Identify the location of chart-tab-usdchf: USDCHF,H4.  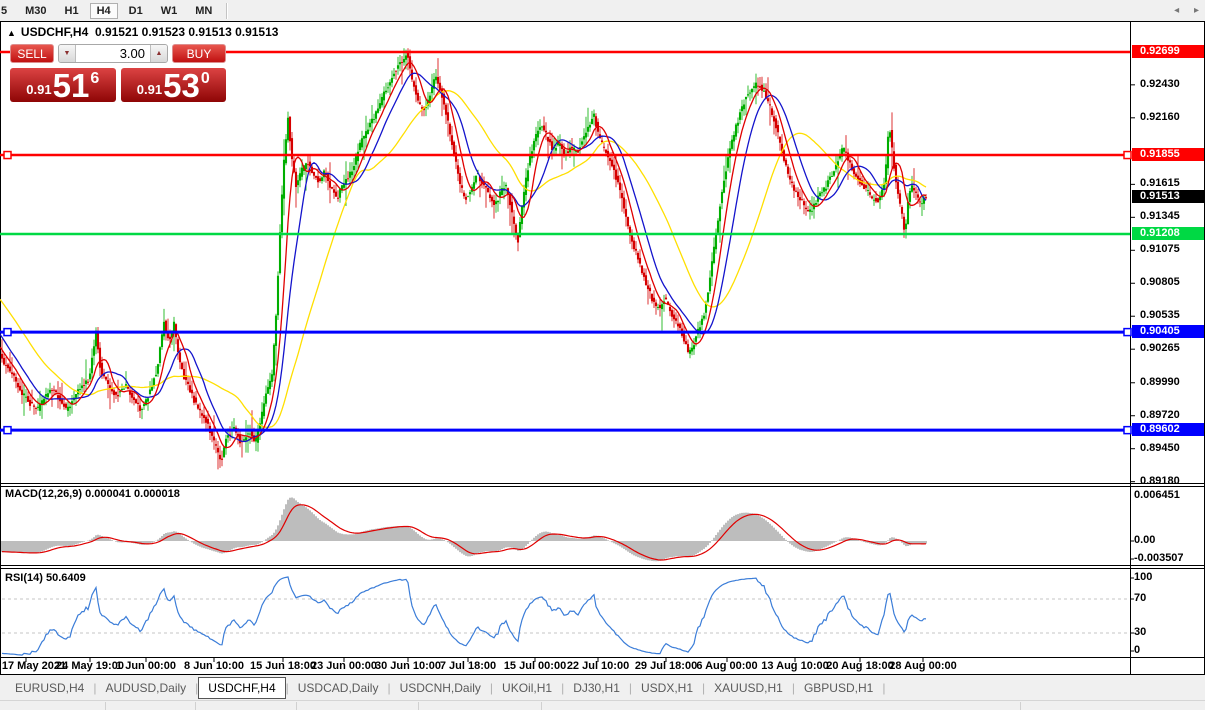
(242, 687).